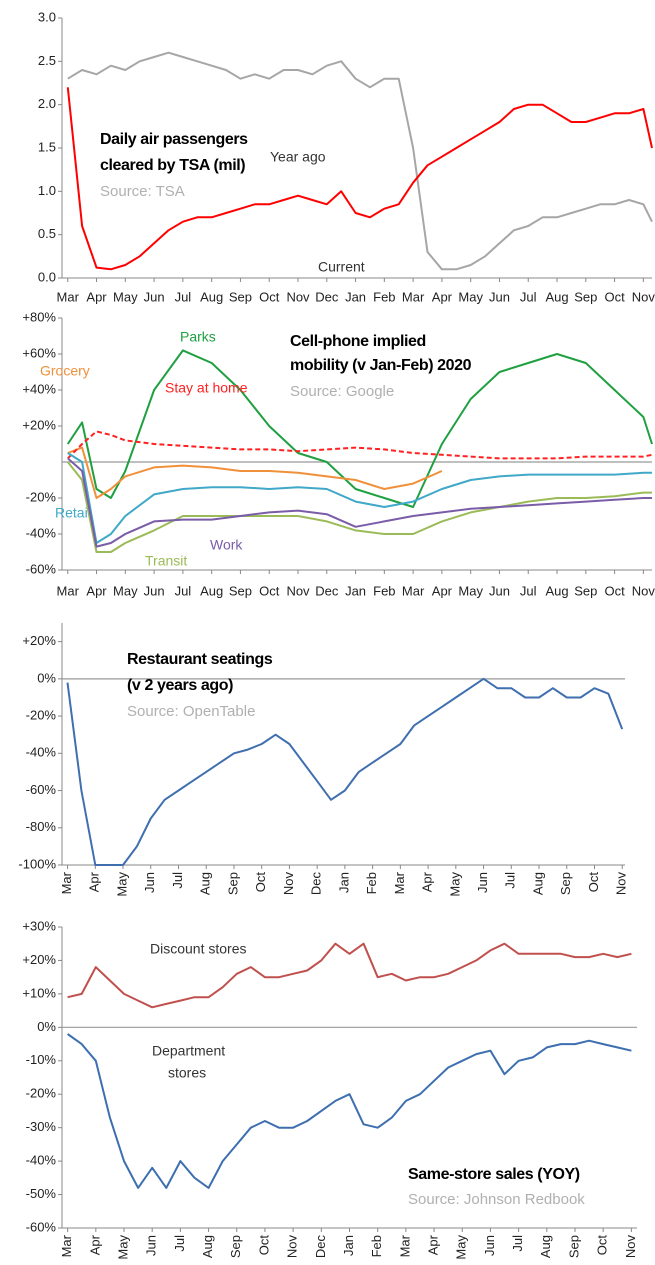  Describe the element at coordinates (47, 60) in the screenshot. I see `y-tick-label: 2.5` at that location.